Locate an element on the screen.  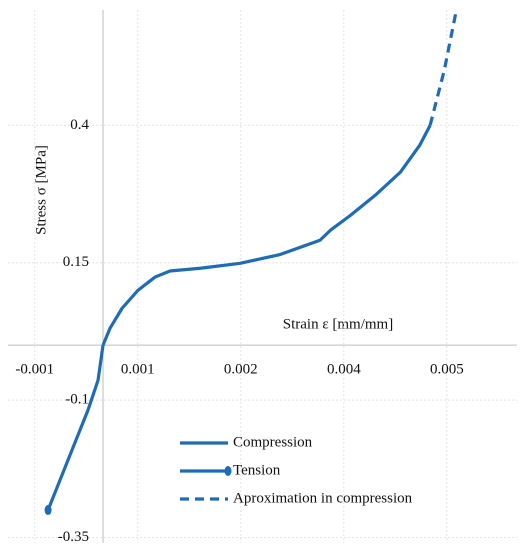
x-tick-label: 0.002 is located at coordinates (241, 370).